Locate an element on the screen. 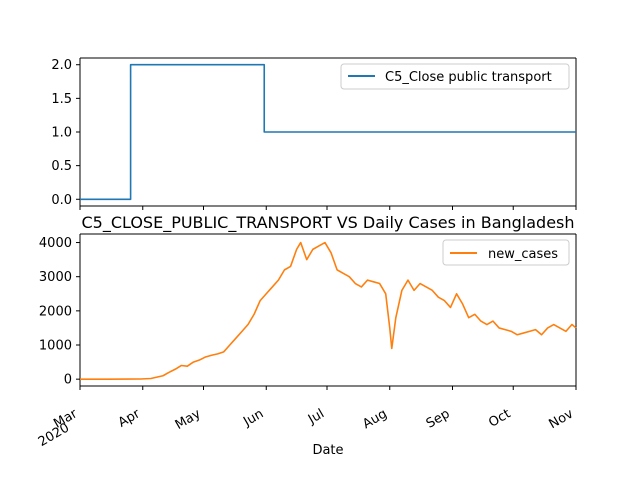 The height and width of the screenshot is (480, 640). top-y-ticks: 0.0 0.5 1.0 1.5 2.0 is located at coordinates (65, 133).